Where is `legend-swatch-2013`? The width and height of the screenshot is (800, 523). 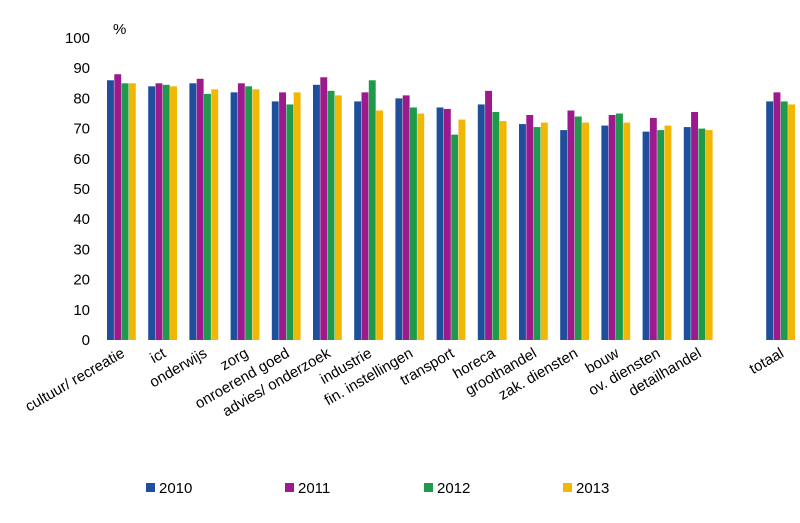
legend-swatch-2013 is located at coordinates (567, 487).